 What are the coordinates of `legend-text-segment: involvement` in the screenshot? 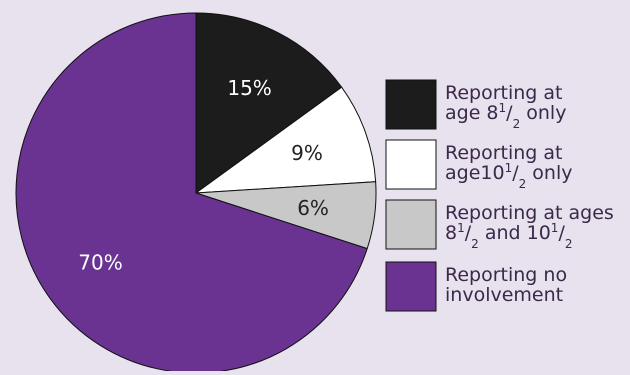 It's located at (504, 295).